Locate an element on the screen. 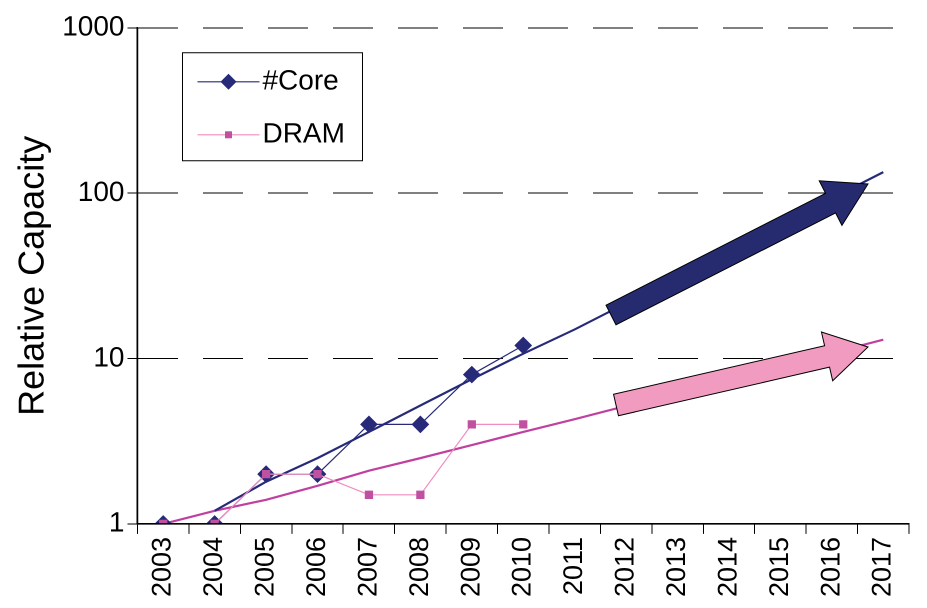 This screenshot has height=608, width=927. legend-label: #Core is located at coordinates (300, 80).